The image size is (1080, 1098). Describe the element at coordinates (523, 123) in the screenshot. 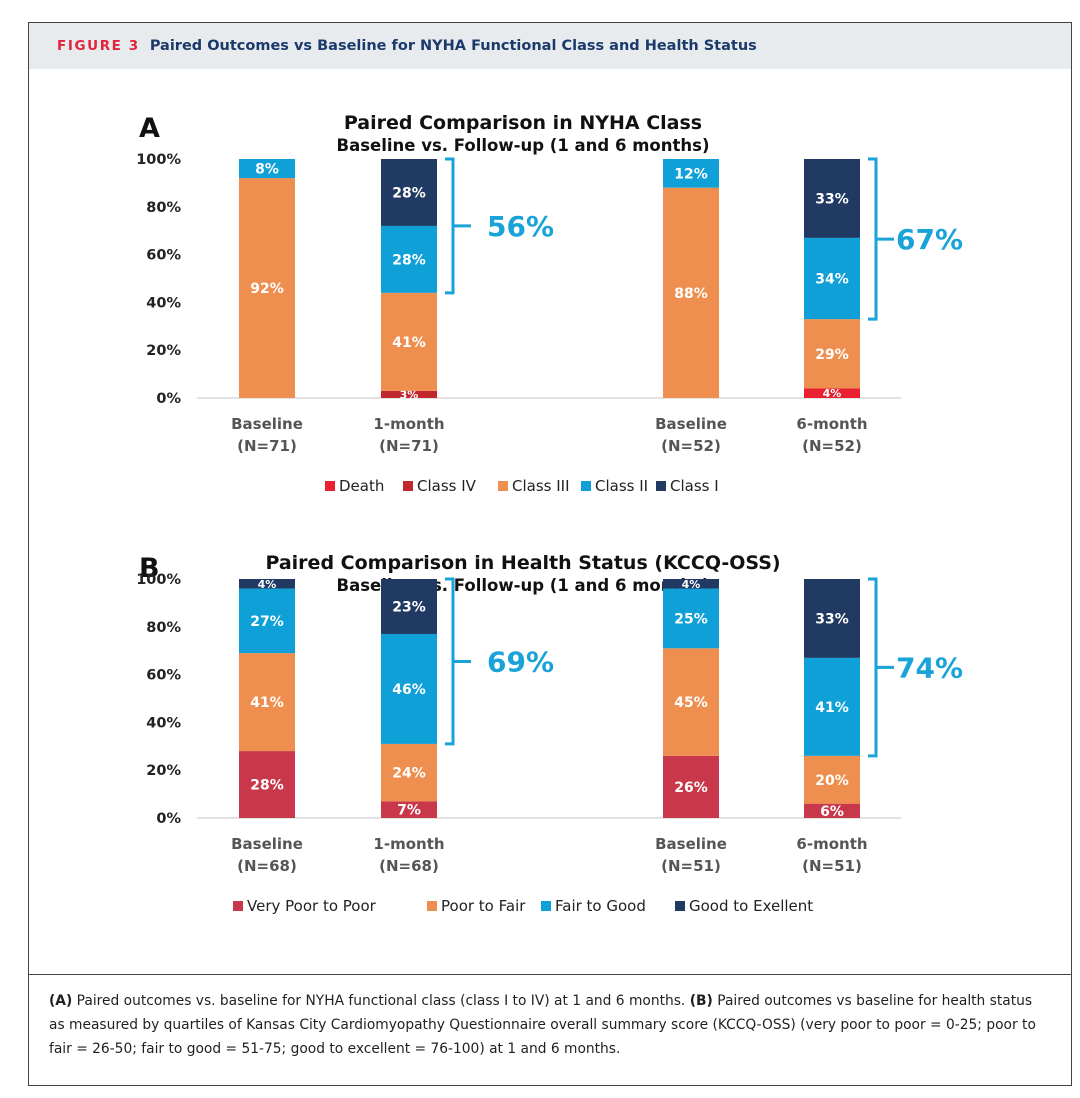

I see `chart-title: Paired Comparison in NYHA Class` at that location.